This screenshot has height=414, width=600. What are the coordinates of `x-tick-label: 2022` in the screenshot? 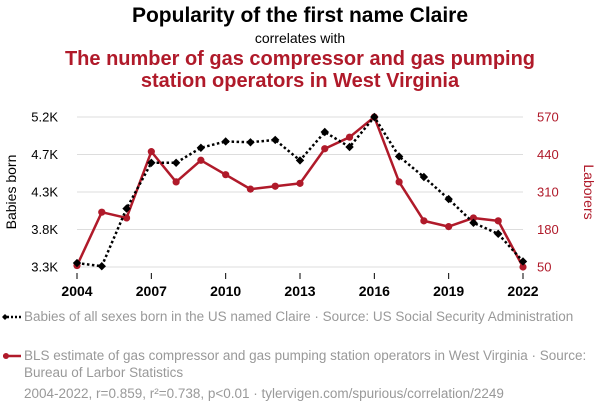 It's located at (522, 291).